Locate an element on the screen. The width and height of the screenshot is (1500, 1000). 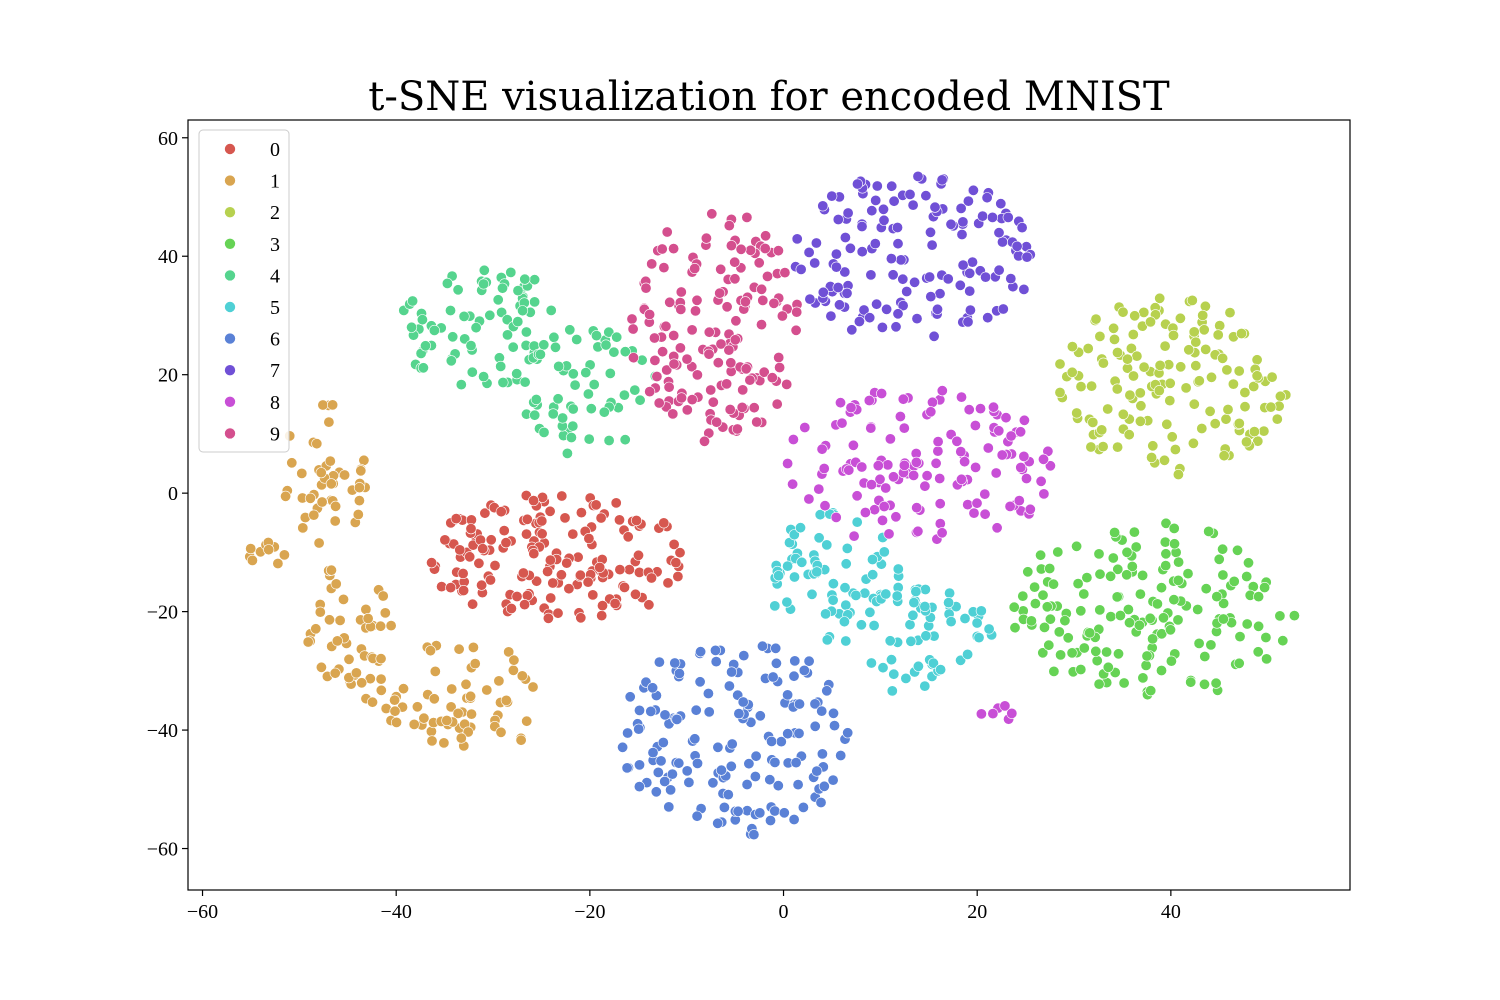
y-tick-label: −20 is located at coordinates (162, 613).